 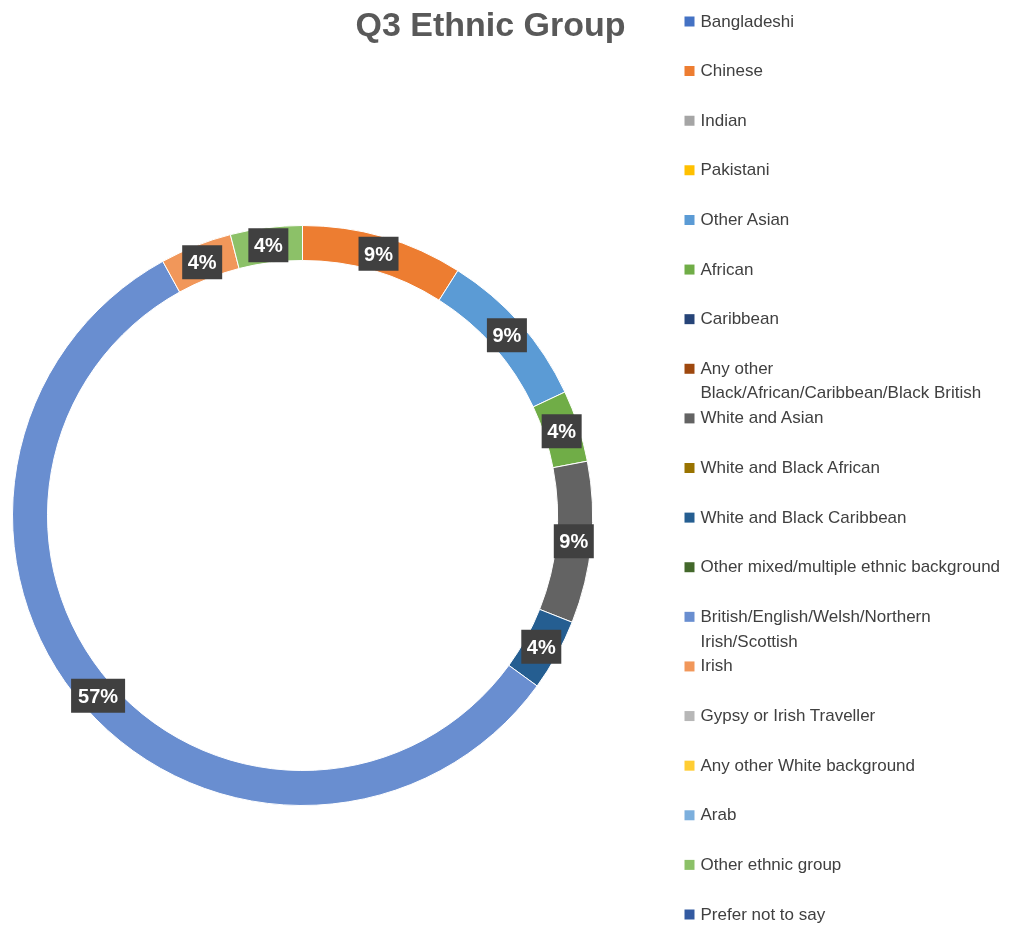 I want to click on legend-label: Arab, so click(x=718, y=815).